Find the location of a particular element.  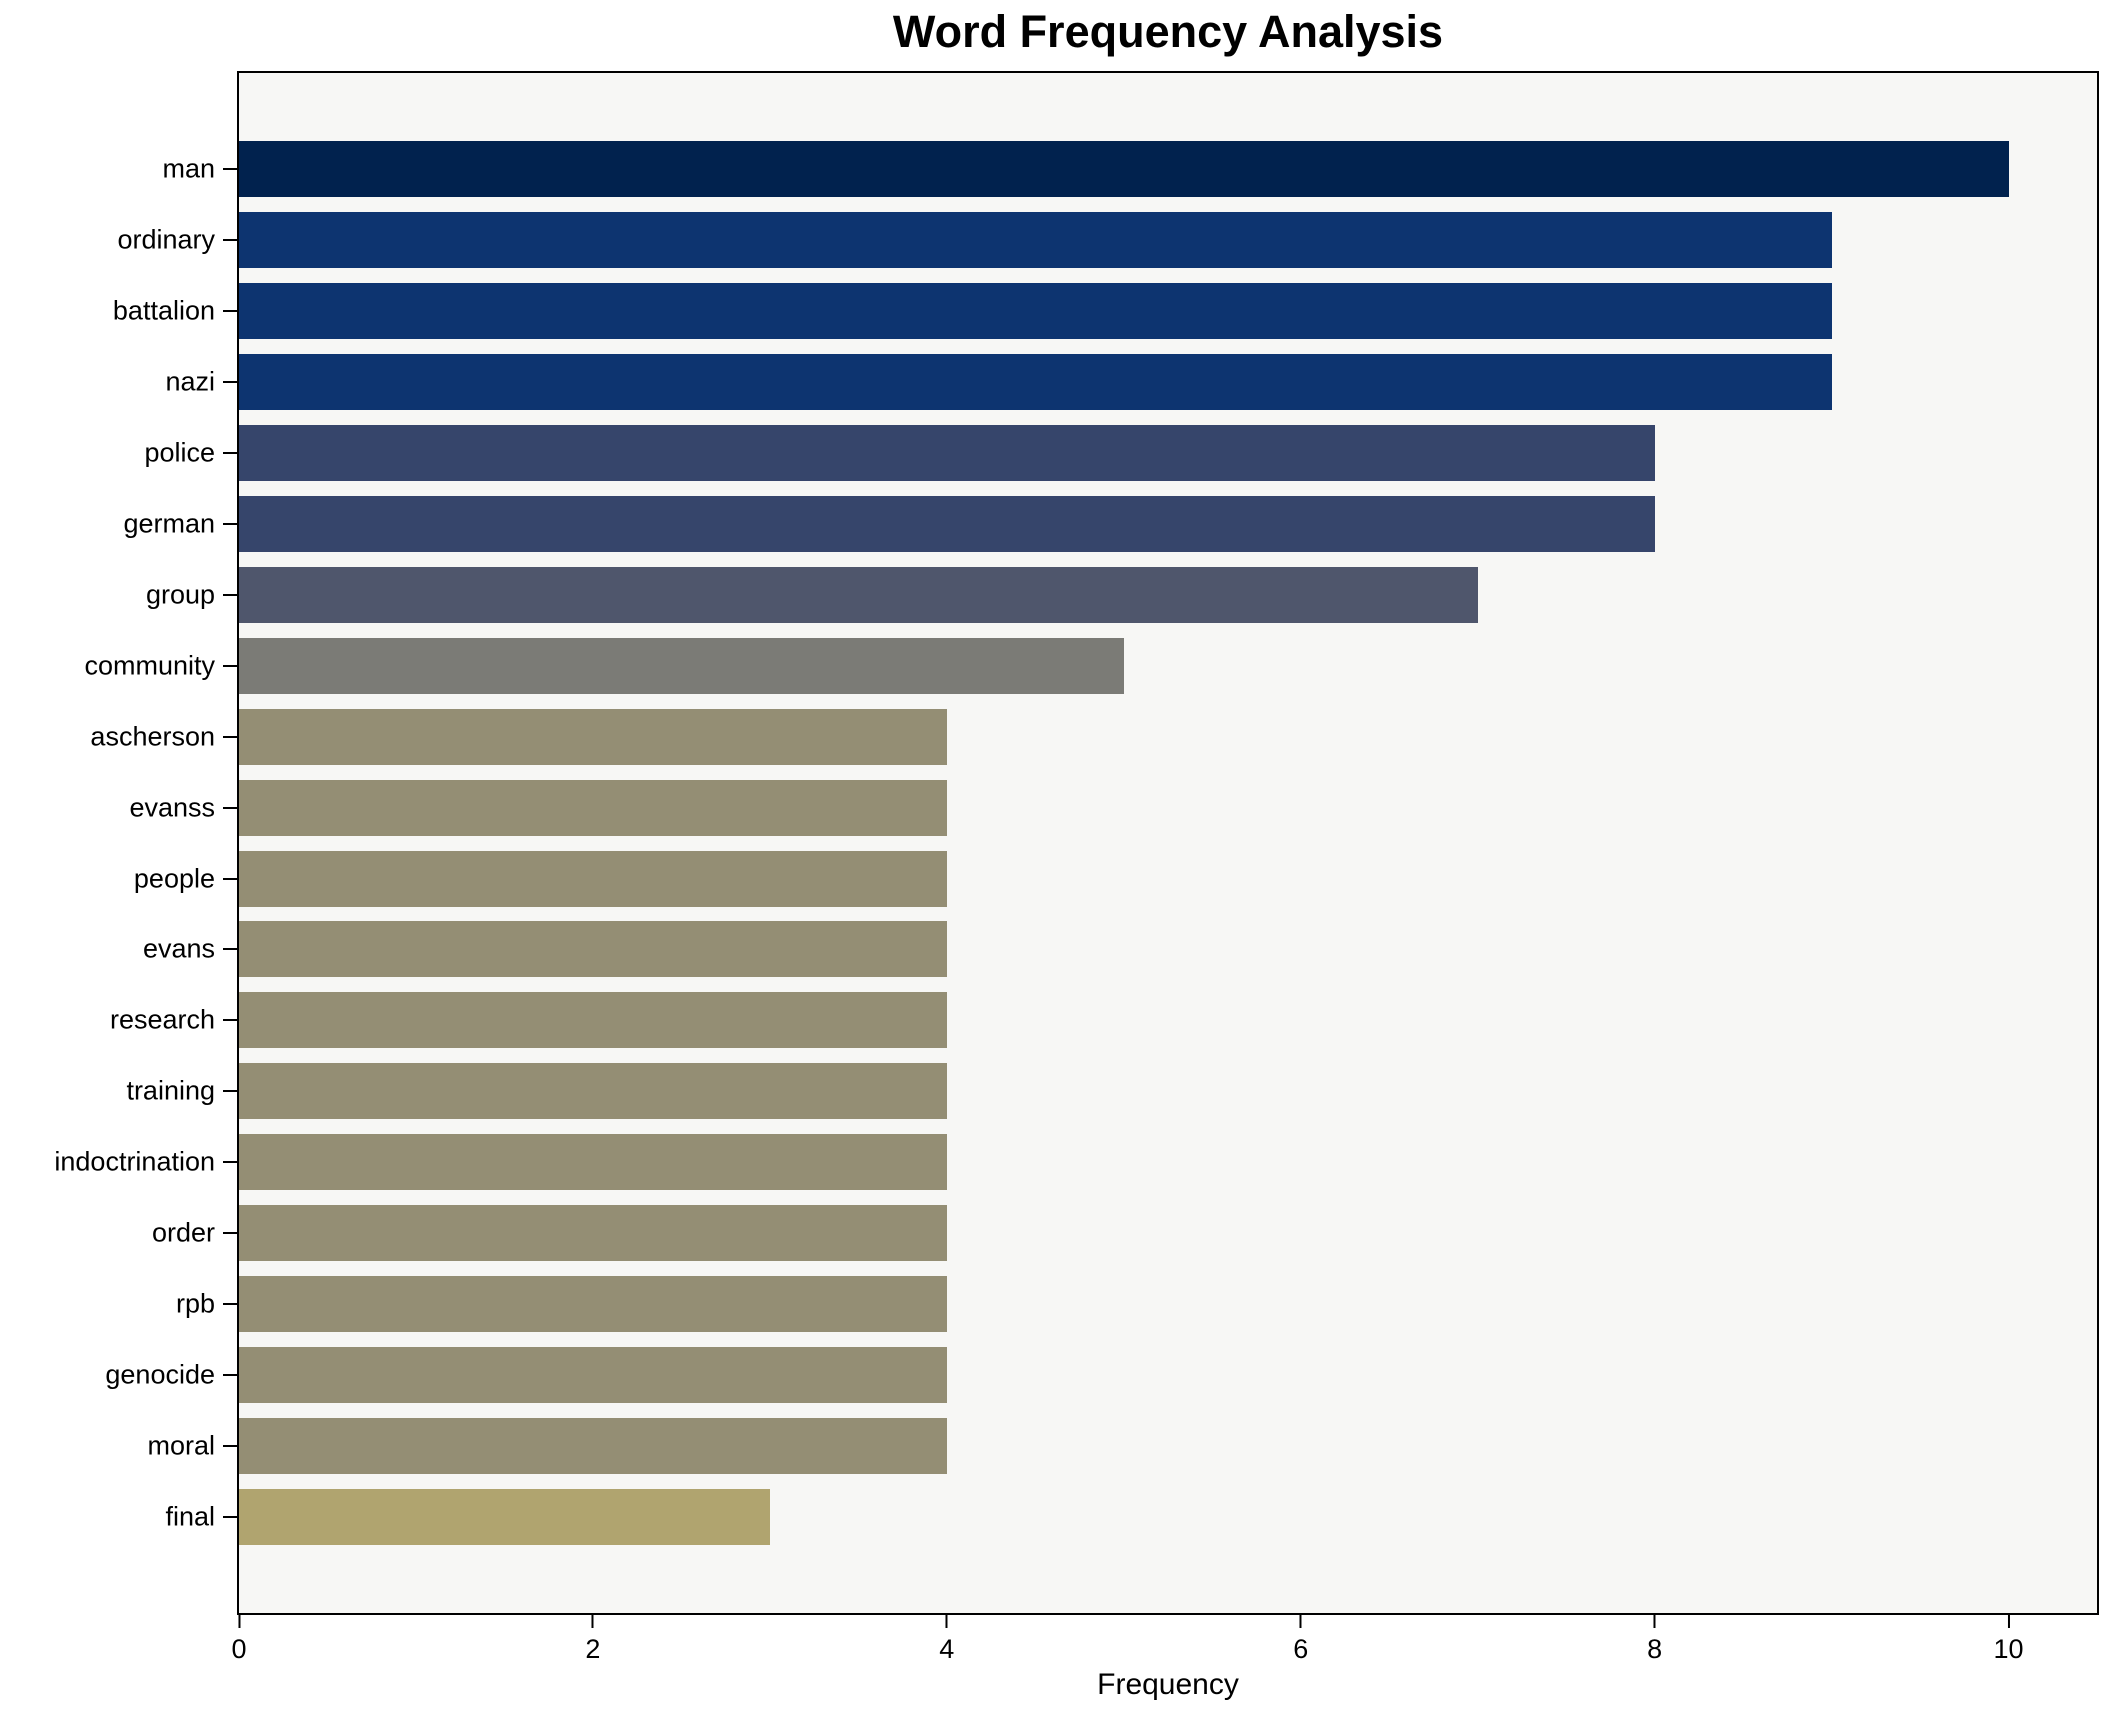

x-tick-label: 10 is located at coordinates (2008, 1649).